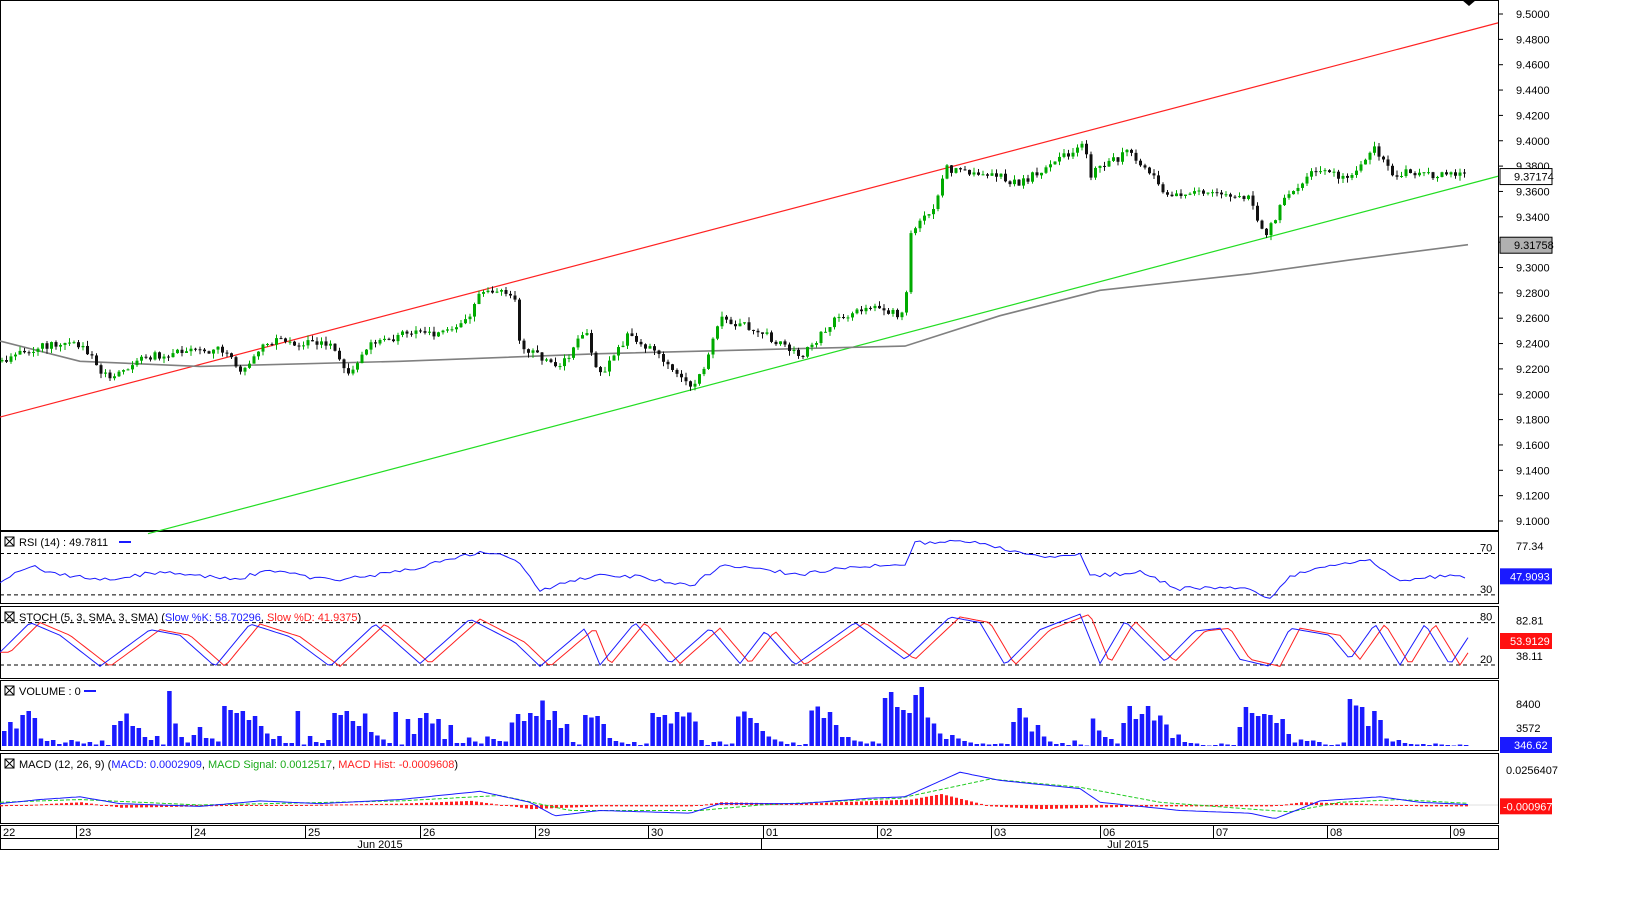  What do you see at coordinates (9, 616) in the screenshot?
I see `stoch-close-icon` at bounding box center [9, 616].